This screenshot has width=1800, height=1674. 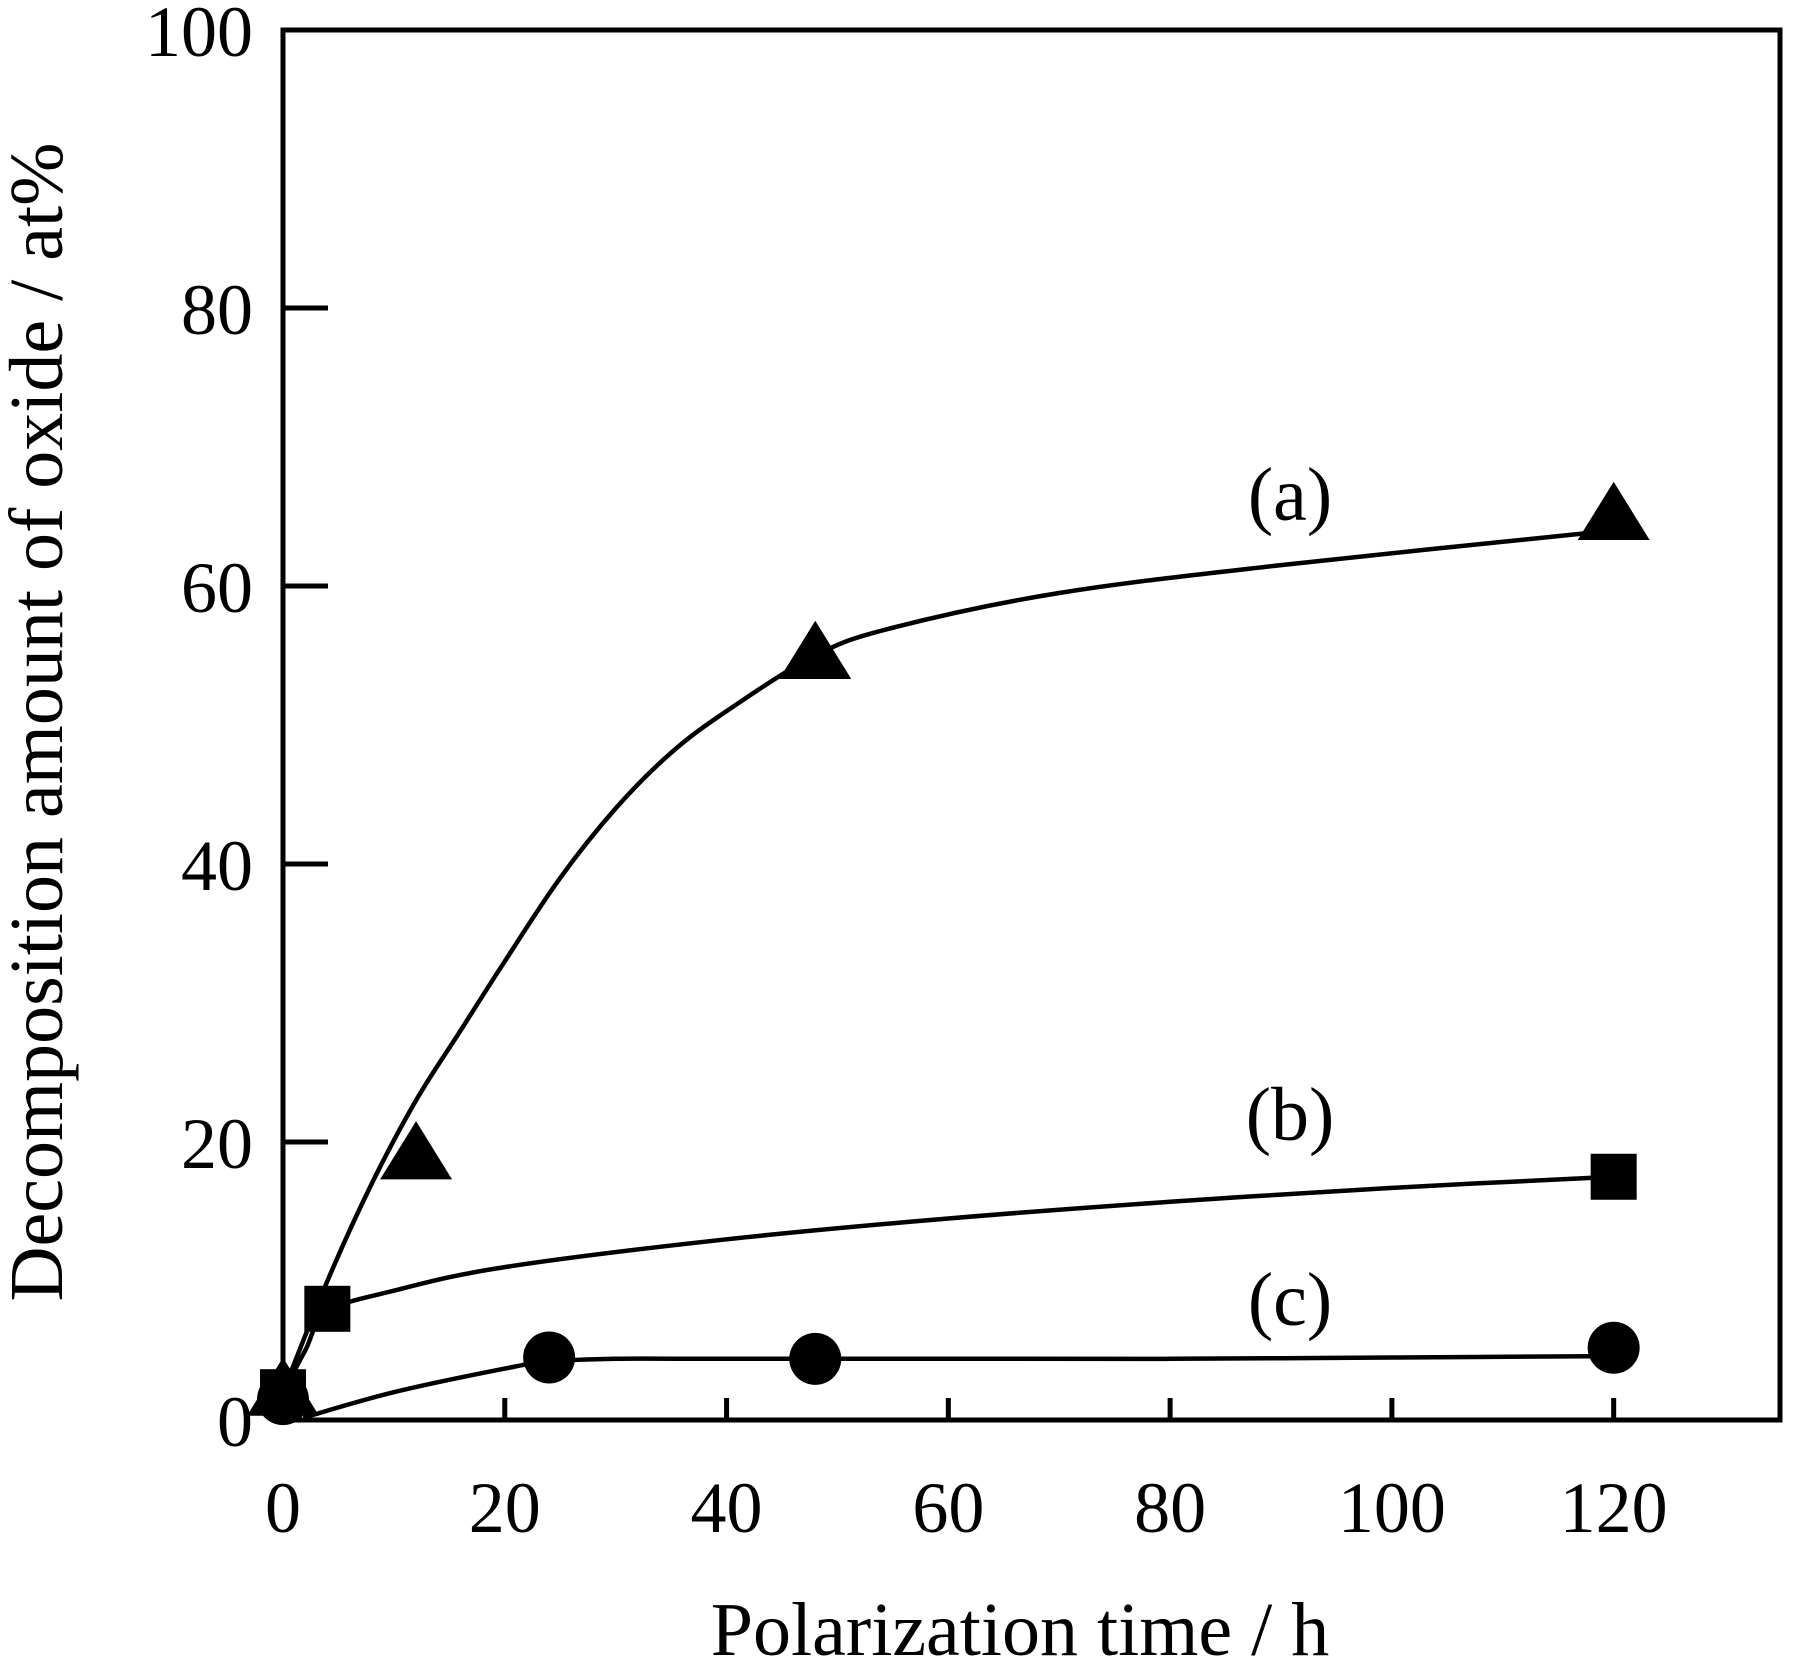 I want to click on x-tick-label-4: 80, so click(x=1170, y=1508).